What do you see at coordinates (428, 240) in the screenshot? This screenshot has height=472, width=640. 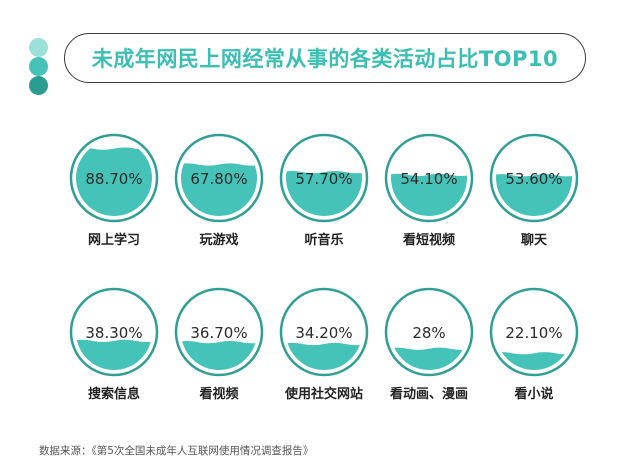 I see `category-label: 看短视频` at bounding box center [428, 240].